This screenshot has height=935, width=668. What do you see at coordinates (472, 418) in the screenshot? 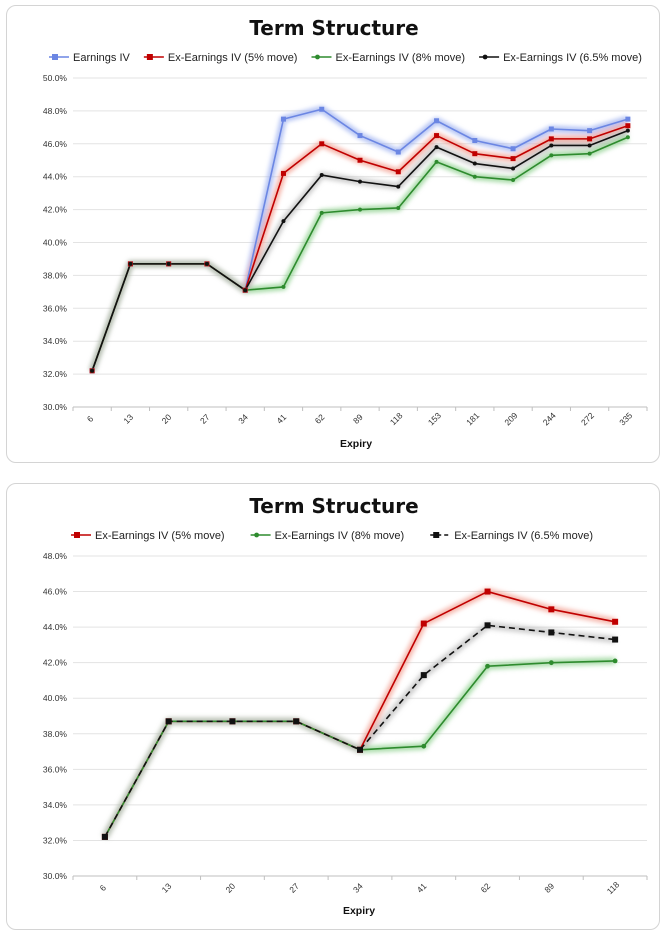
I see `x-tick-label: 181` at bounding box center [472, 418].